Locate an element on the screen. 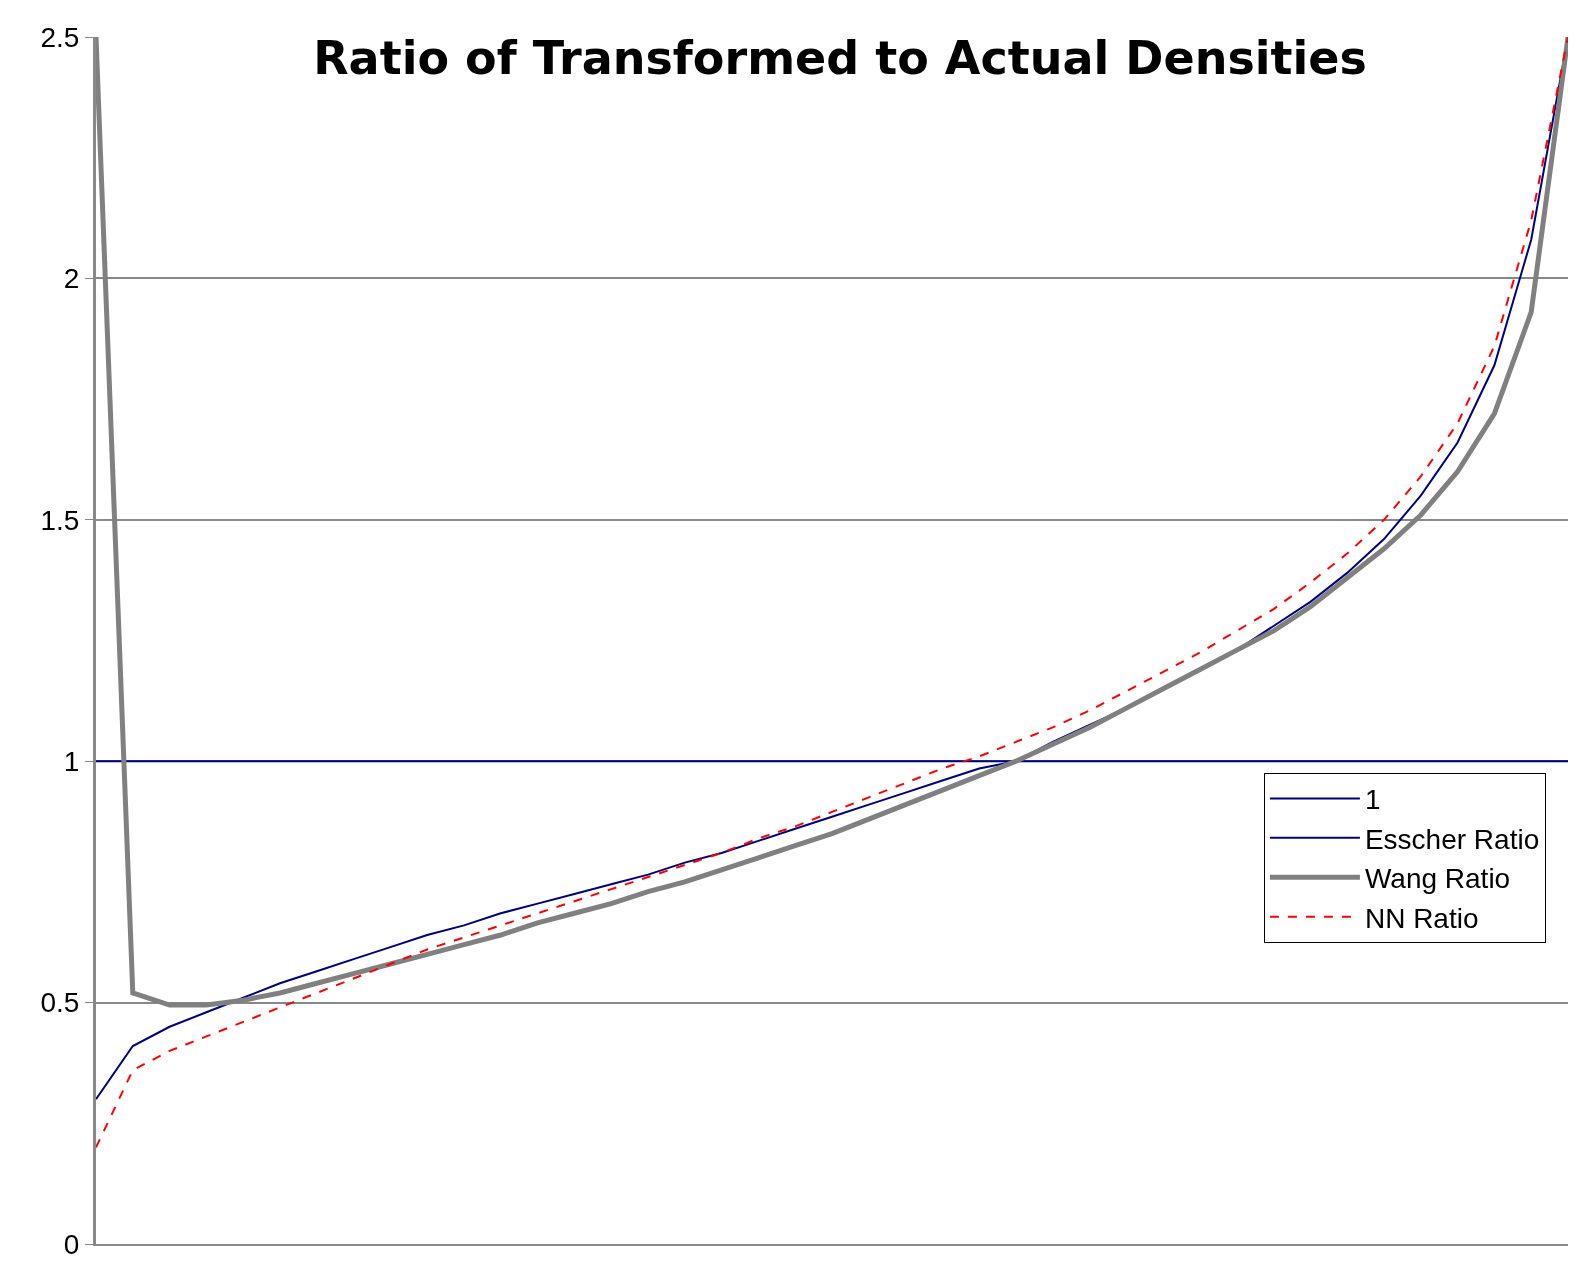 The width and height of the screenshot is (1585, 1283). y-tick-label: 1 is located at coordinates (71, 761).